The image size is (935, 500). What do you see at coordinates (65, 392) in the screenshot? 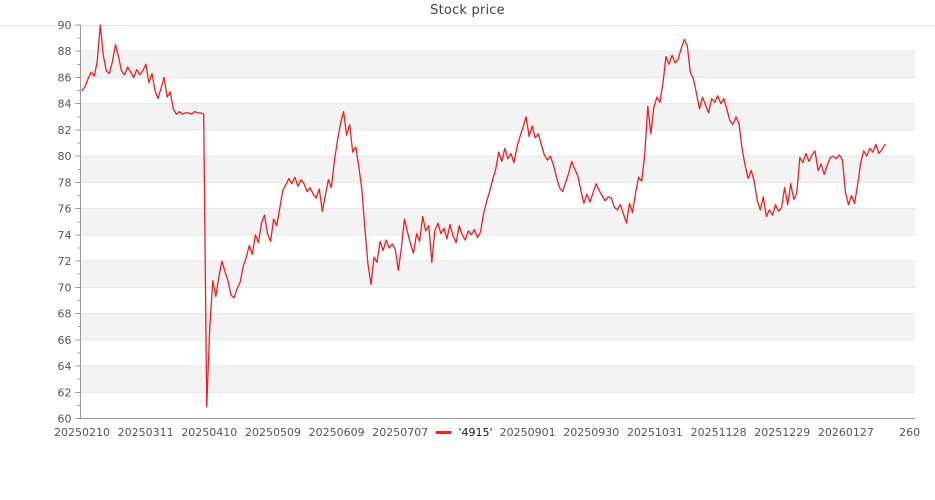
I see `y-tick-label: 62` at bounding box center [65, 392].